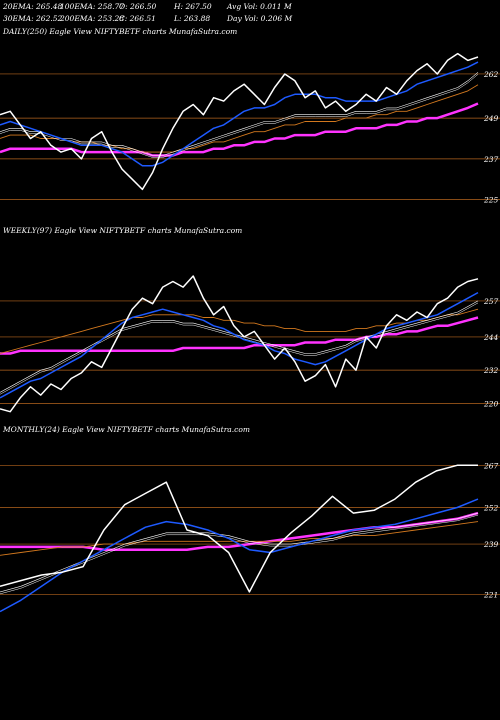  I want to click on monthly-level-label: 252, so click(491, 508).